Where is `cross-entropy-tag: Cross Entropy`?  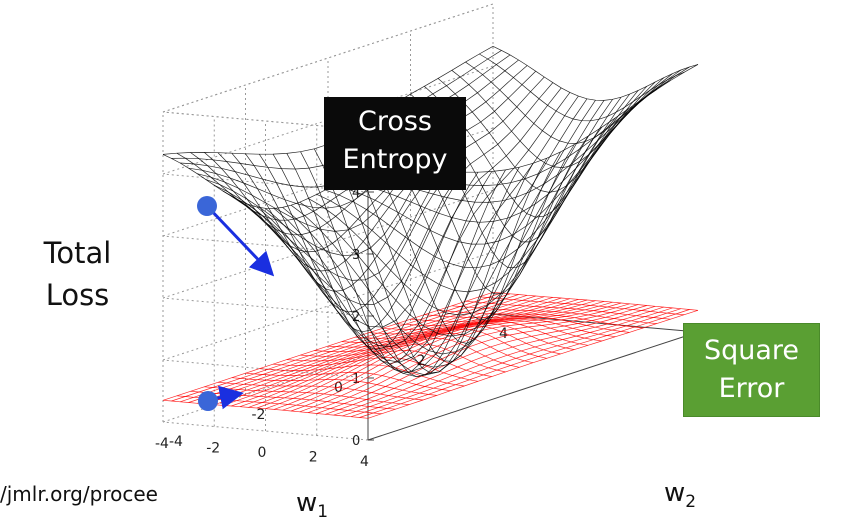 cross-entropy-tag: Cross Entropy is located at coordinates (395, 143).